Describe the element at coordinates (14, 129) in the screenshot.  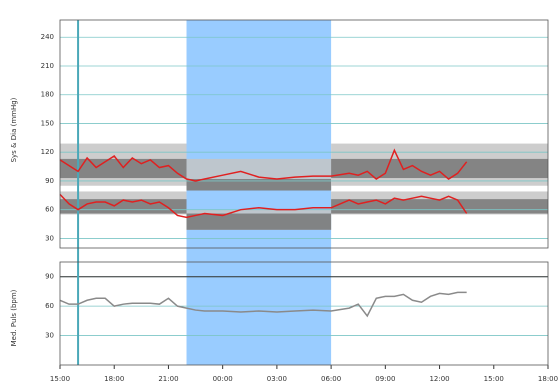
I see `y-axis-label: Sys & Dia (mmHg)` at that location.